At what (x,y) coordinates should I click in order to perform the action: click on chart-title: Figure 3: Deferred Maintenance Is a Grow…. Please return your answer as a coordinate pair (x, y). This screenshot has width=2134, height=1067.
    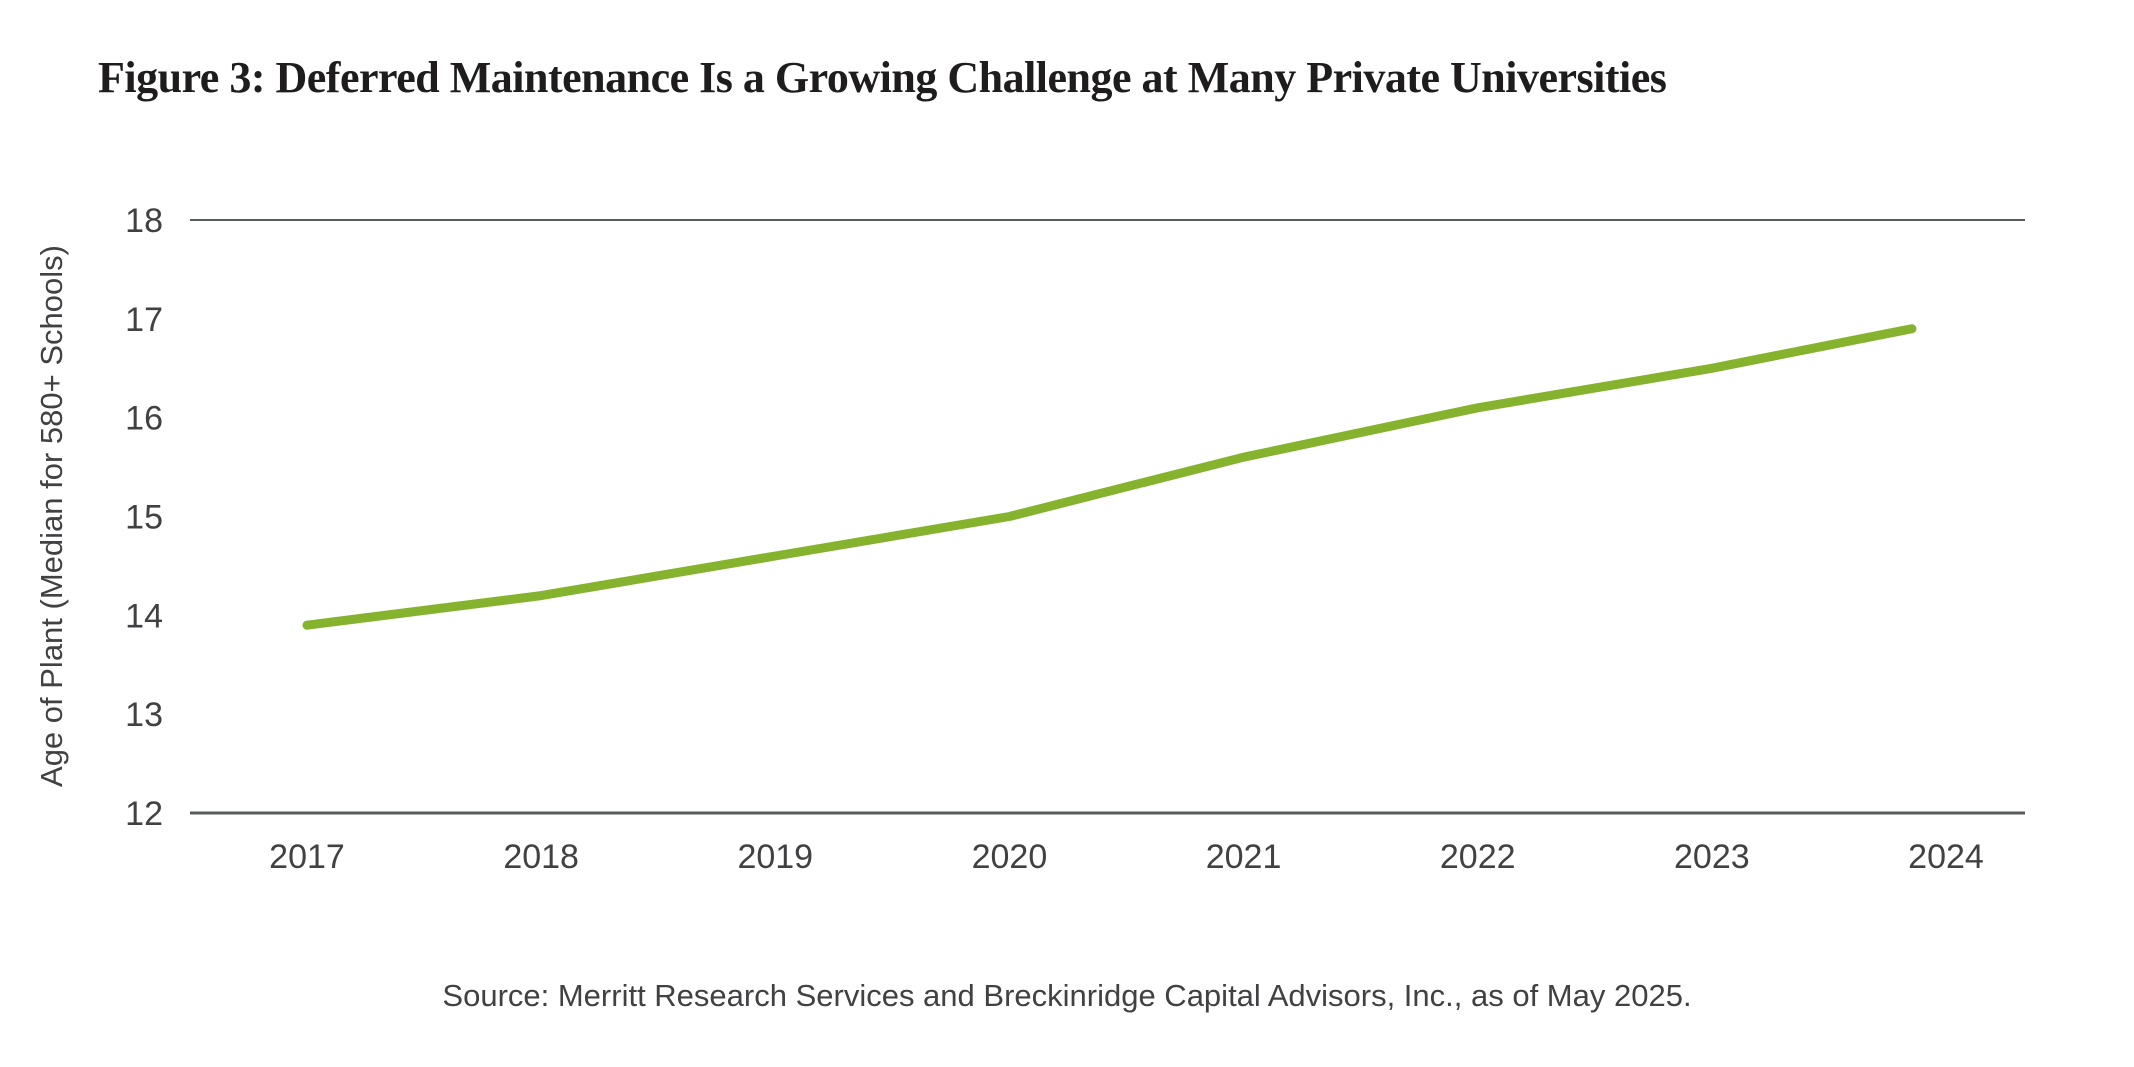
    Looking at the image, I should click on (882, 77).